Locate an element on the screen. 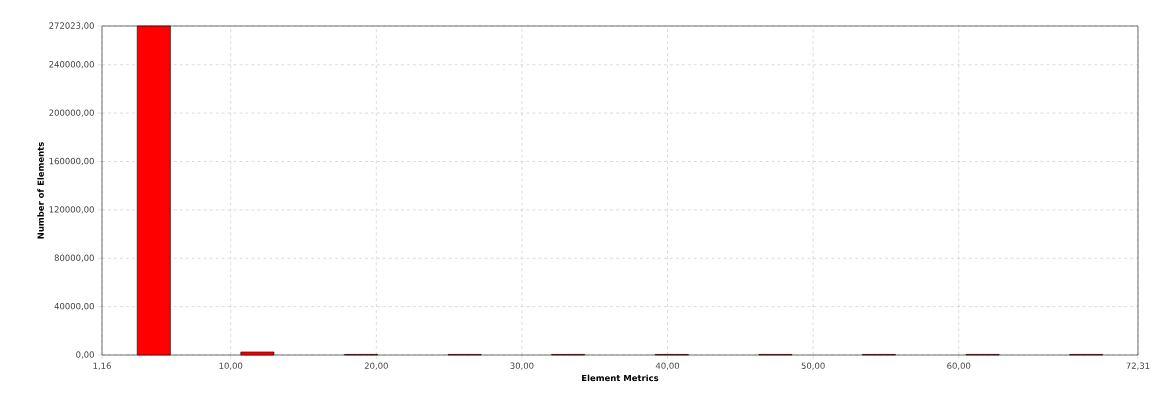 The width and height of the screenshot is (1163, 413). x-tick-label: 50,00 is located at coordinates (813, 366).